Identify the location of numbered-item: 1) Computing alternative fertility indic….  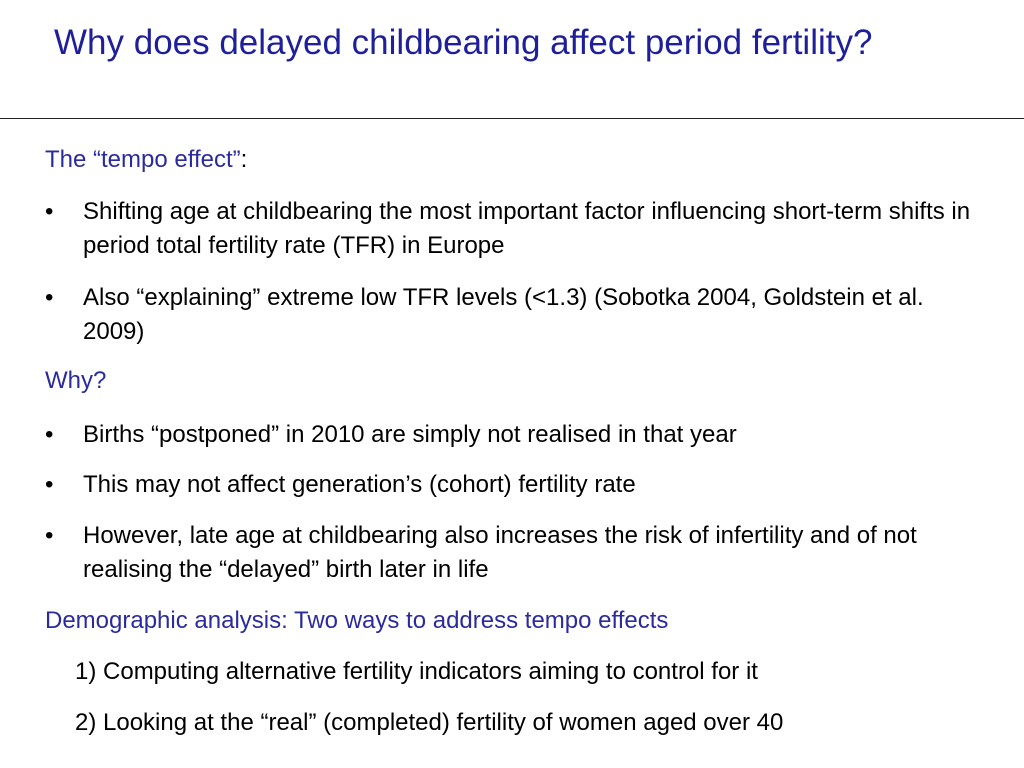
(416, 671).